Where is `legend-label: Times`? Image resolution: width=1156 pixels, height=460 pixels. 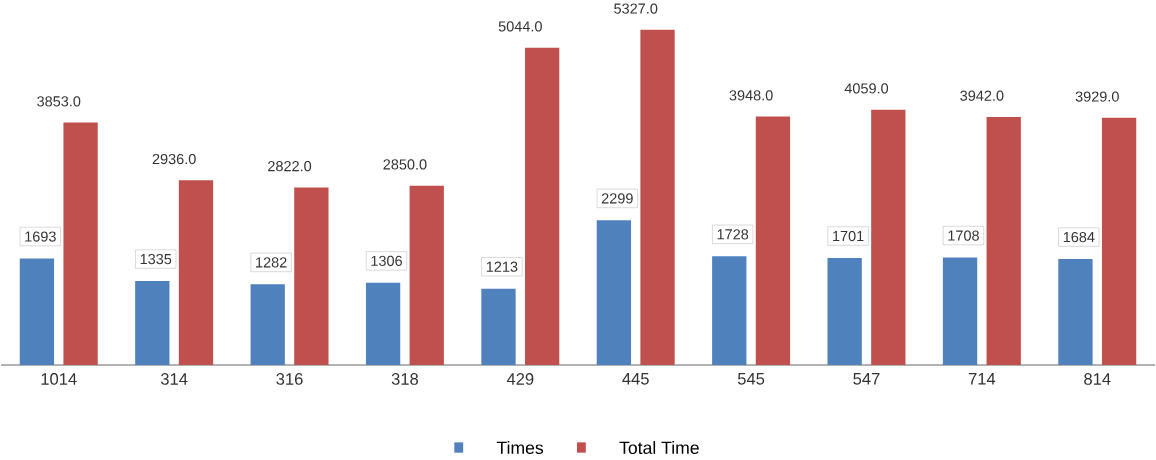 legend-label: Times is located at coordinates (520, 448).